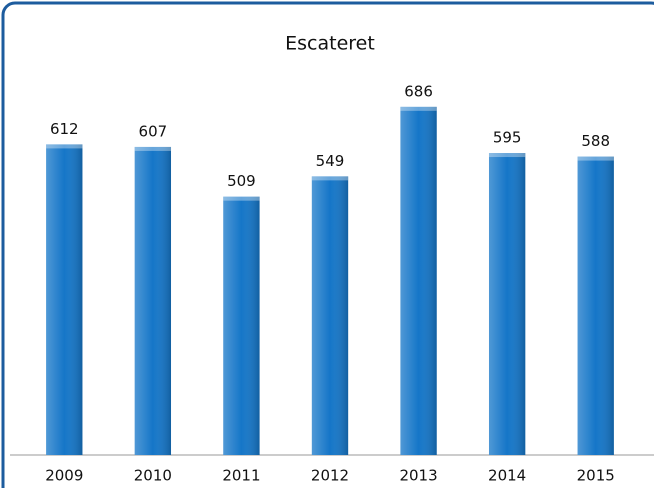 The height and width of the screenshot is (488, 654). Describe the element at coordinates (507, 138) in the screenshot. I see `data-label: 595` at that location.